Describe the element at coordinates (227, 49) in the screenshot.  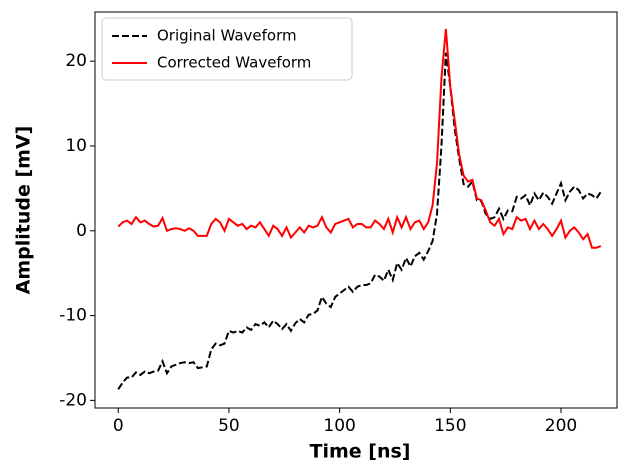
I see `legend-box` at that location.